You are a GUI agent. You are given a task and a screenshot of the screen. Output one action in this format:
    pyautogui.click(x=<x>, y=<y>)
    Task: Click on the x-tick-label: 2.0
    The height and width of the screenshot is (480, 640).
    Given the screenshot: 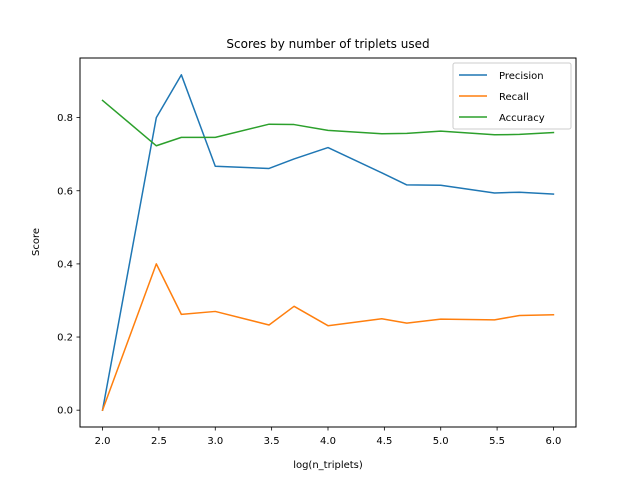 What is the action you would take?
    pyautogui.click(x=103, y=441)
    